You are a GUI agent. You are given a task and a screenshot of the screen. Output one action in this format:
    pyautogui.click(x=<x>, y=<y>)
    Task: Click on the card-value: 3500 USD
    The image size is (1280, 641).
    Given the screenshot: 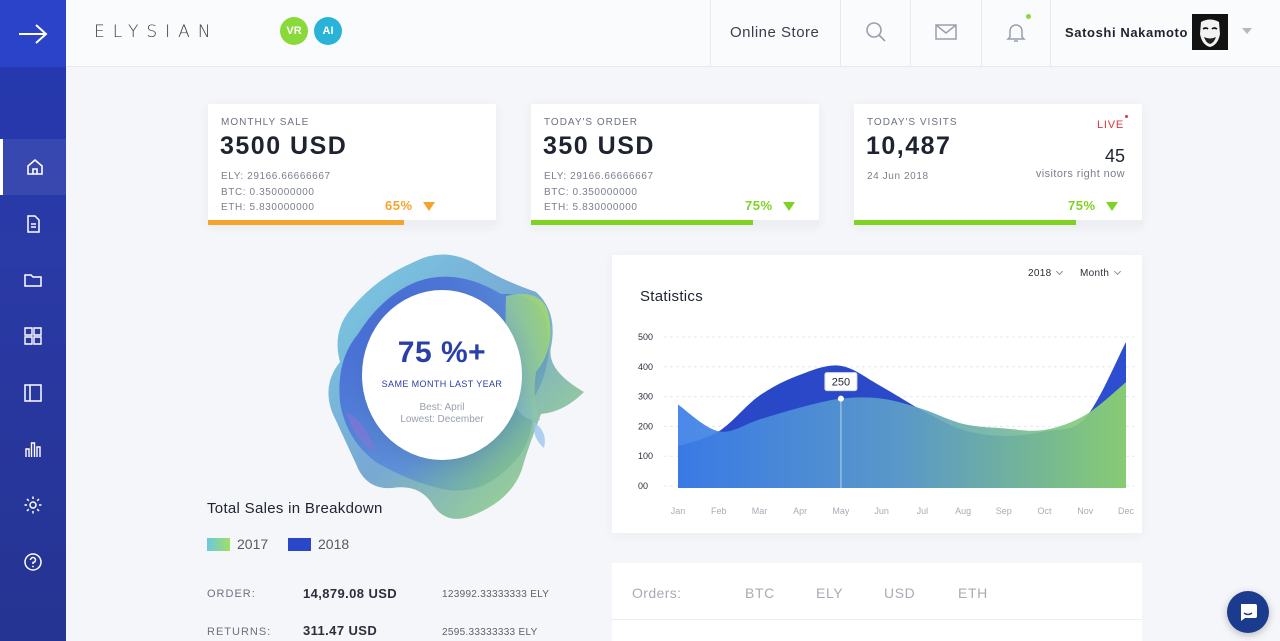 What is the action you would take?
    pyautogui.click(x=284, y=146)
    